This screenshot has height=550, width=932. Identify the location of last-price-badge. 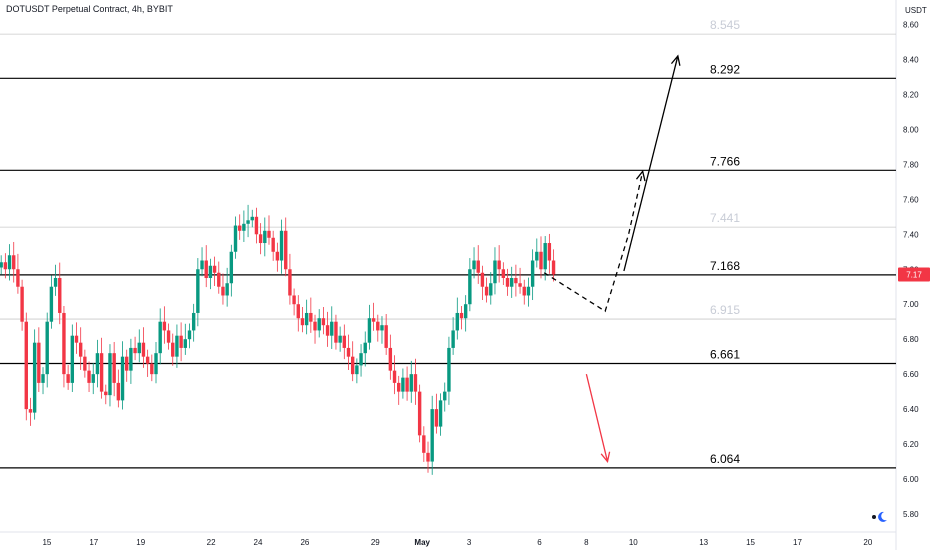
(914, 274).